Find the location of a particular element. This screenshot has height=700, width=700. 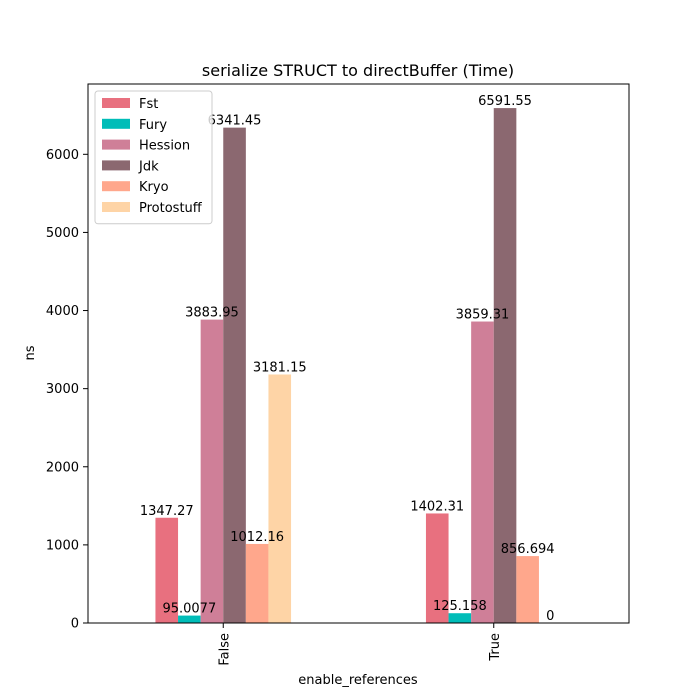

x-tick-label-true: True is located at coordinates (495, 647).